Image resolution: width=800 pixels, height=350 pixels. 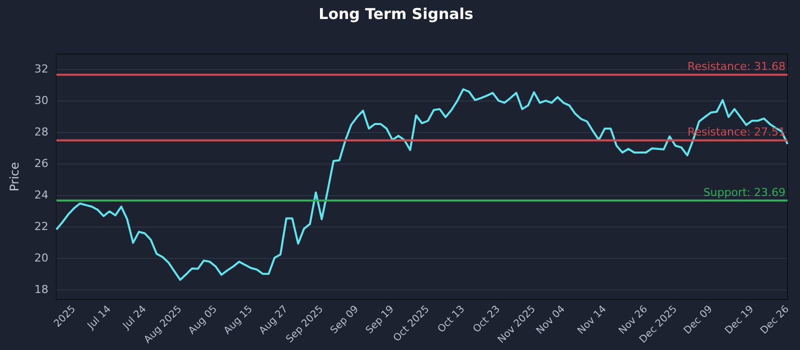 What do you see at coordinates (41, 69) in the screenshot?
I see `y-tick-label: 32` at bounding box center [41, 69].